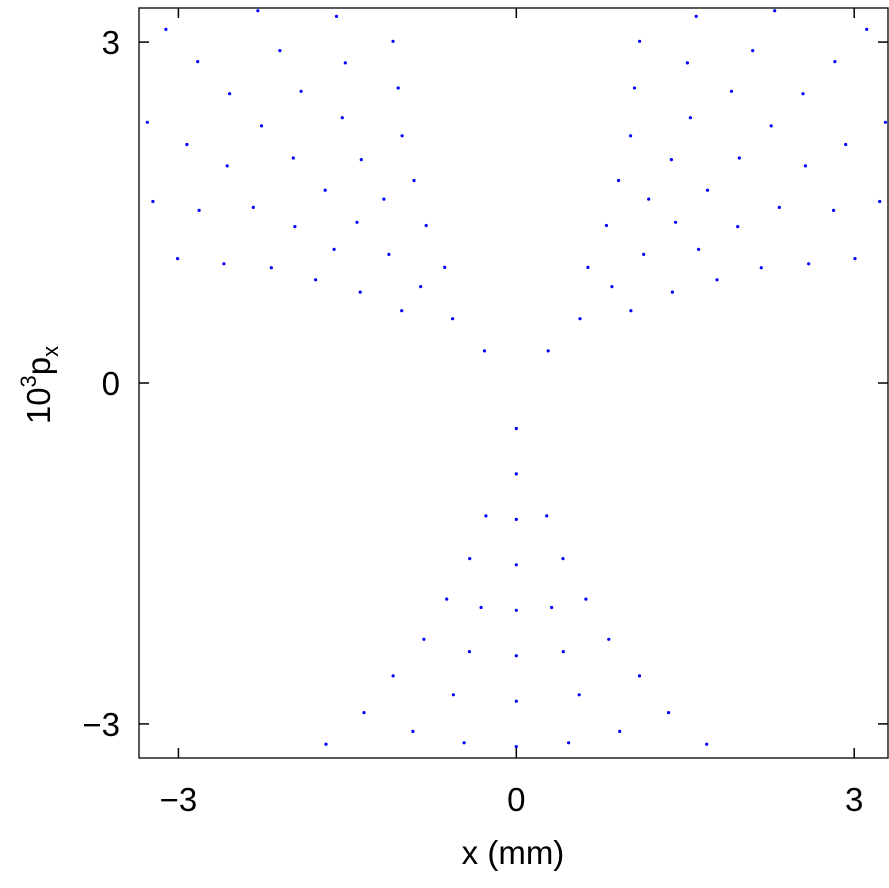  Describe the element at coordinates (50, 351) in the screenshot. I see `y-axis-label-sub: x` at that location.